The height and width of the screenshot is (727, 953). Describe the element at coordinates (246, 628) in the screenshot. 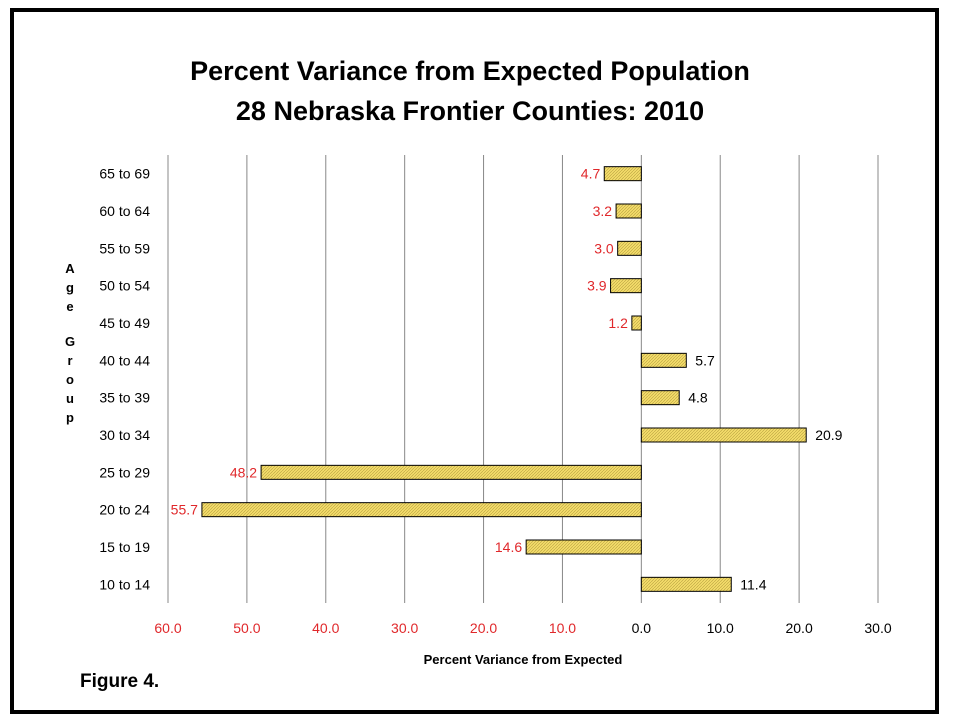

I see `x-tick-label: 50.0` at that location.